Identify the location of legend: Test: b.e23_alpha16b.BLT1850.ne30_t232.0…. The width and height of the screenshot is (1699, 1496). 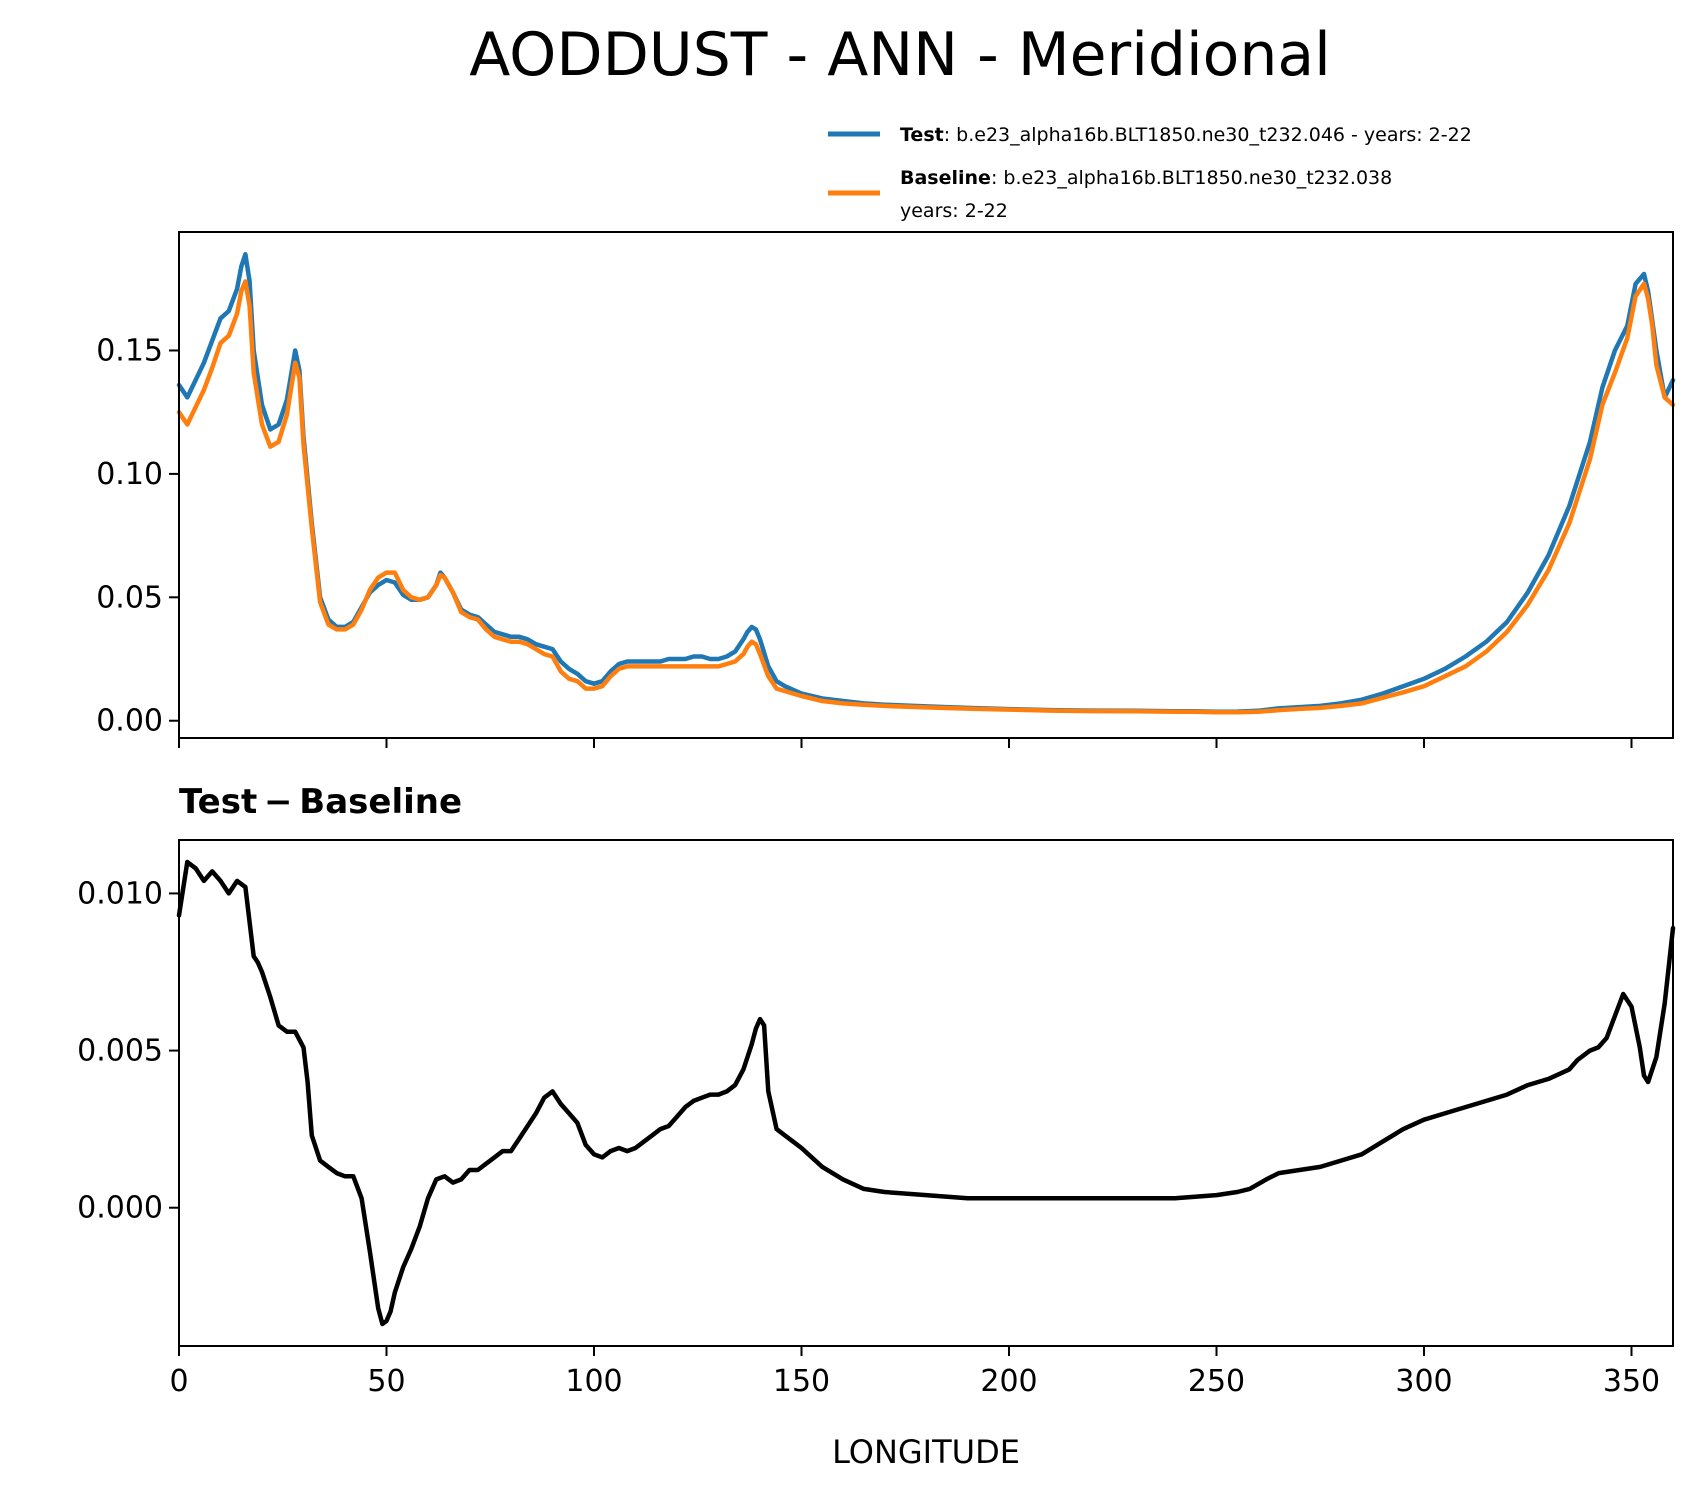
(1150, 173).